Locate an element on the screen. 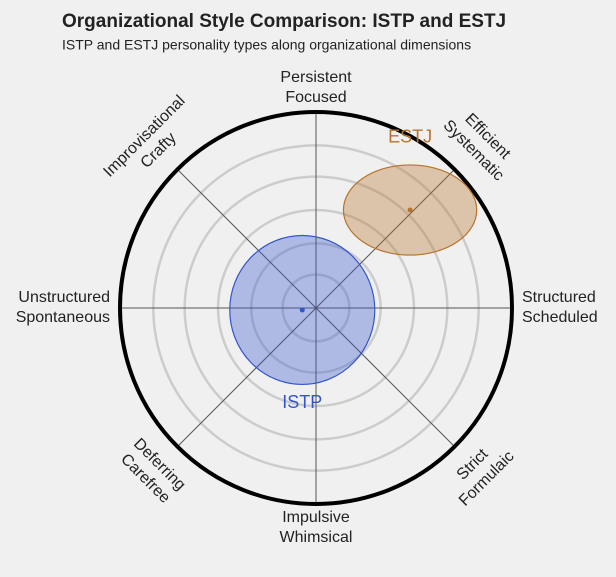  axis-label: Unstructured Spontaneous is located at coordinates (63, 307).